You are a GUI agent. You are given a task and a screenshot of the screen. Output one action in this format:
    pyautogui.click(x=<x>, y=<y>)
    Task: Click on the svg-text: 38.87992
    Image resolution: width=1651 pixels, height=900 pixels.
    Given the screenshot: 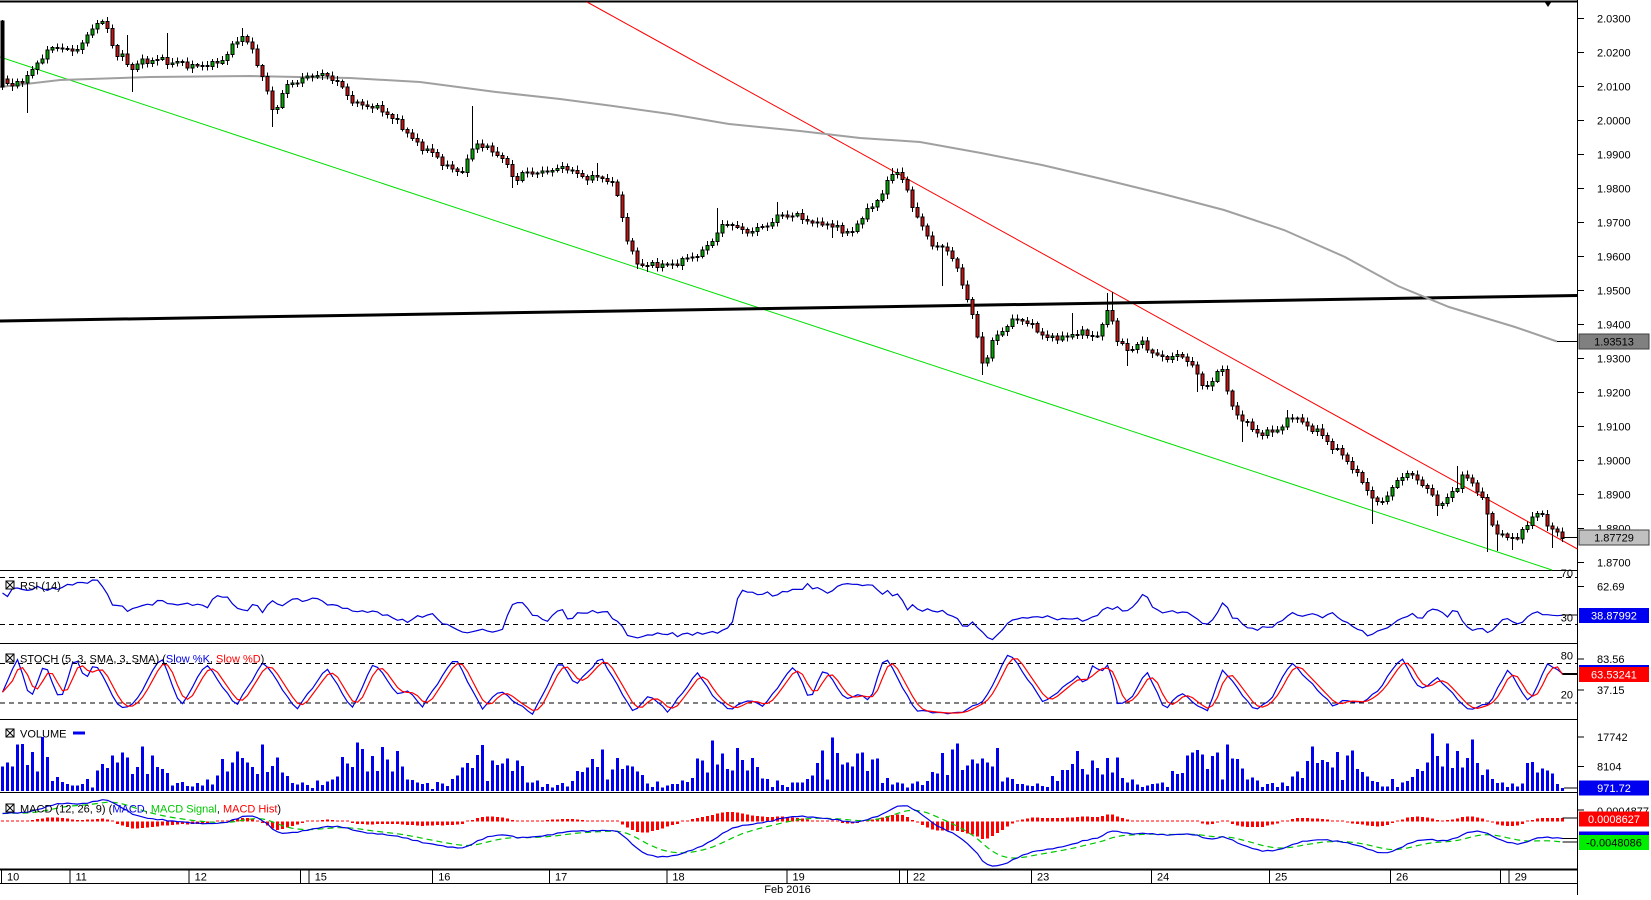 What is the action you would take?
    pyautogui.click(x=1614, y=617)
    